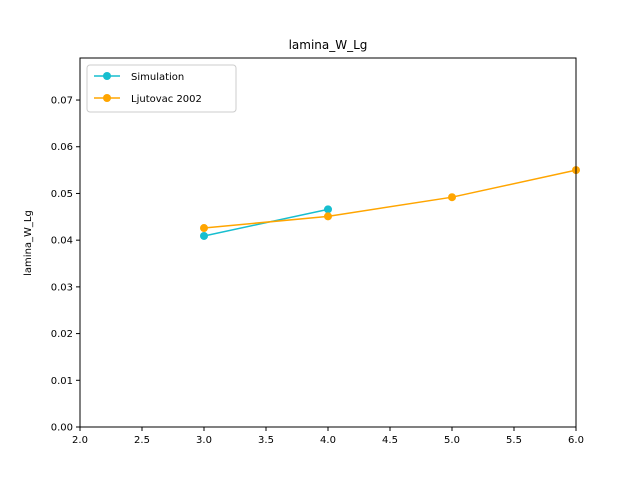  What do you see at coordinates (28, 243) in the screenshot?
I see `y-axis-label: lamina_W_Lg` at bounding box center [28, 243].